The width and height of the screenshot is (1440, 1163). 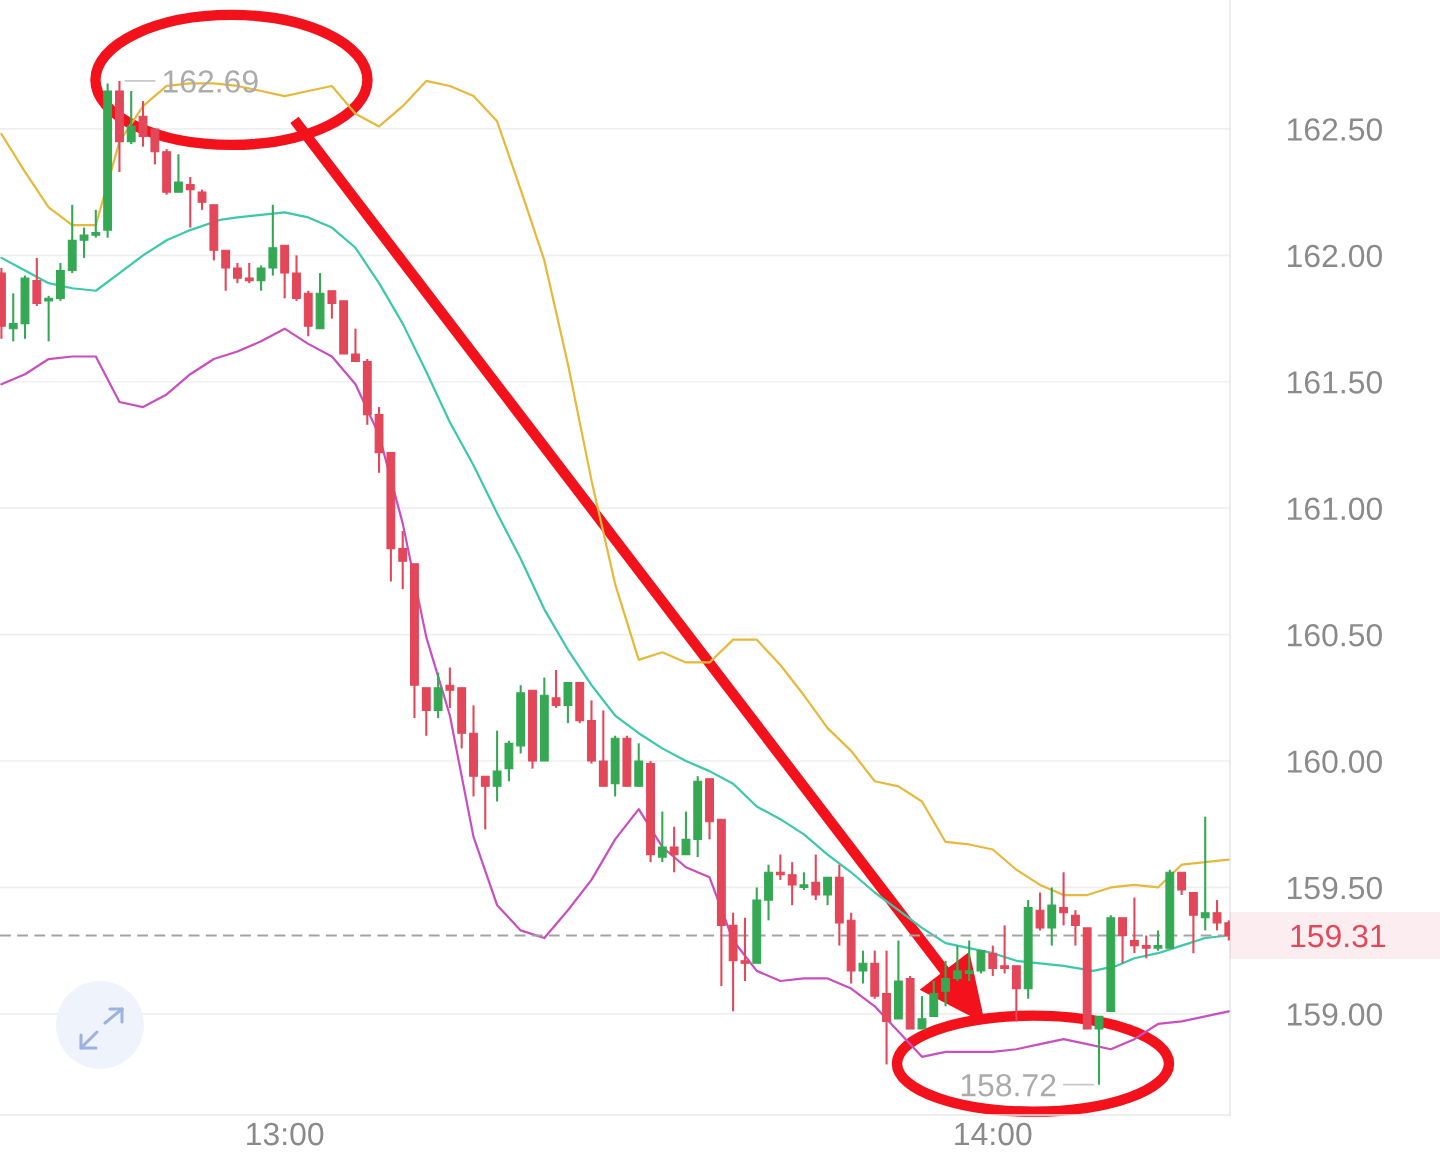 I want to click on ref-line-label: 159.31, so click(x=1338, y=936).